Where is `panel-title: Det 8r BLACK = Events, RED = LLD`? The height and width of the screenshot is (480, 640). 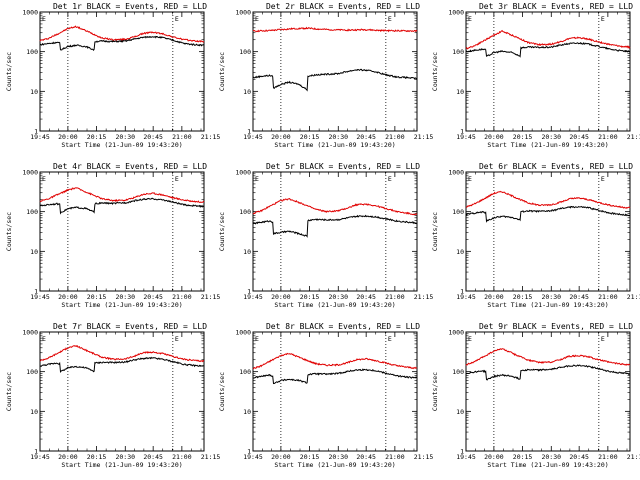 panel-title: Det 8r BLACK = Events, RED = LLD is located at coordinates (343, 326).